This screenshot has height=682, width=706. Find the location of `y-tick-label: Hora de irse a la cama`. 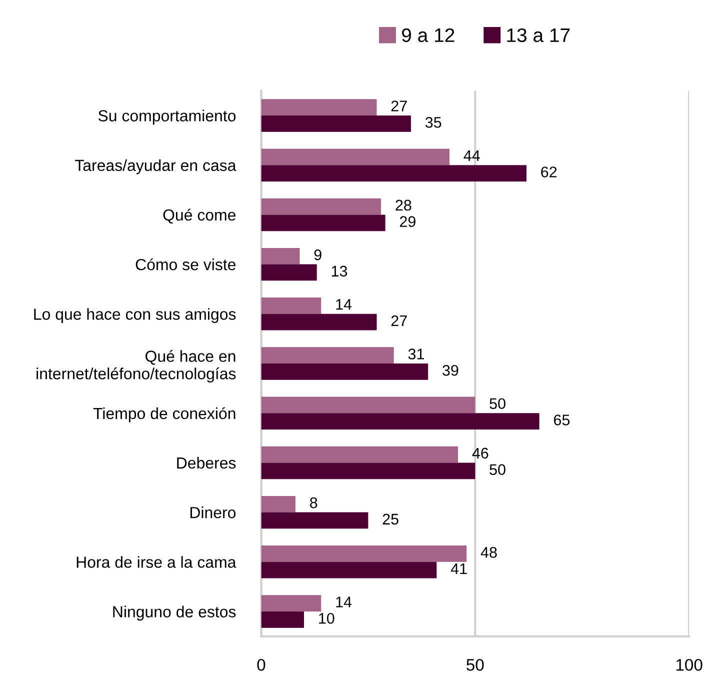

y-tick-label: Hora de irse a la cama is located at coordinates (156, 562).